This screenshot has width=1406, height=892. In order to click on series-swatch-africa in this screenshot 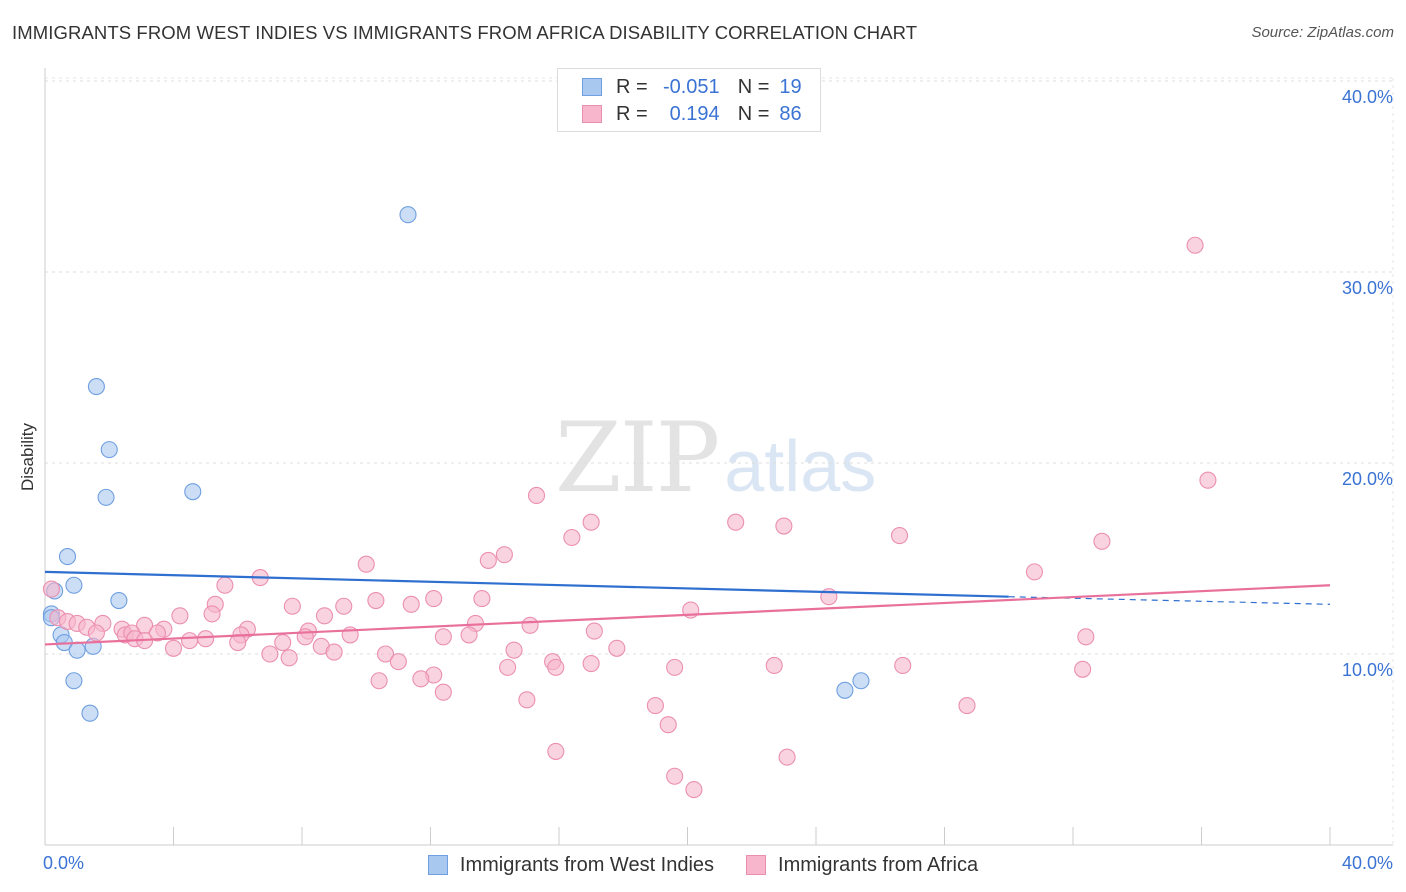, I will do `click(756, 865)`.